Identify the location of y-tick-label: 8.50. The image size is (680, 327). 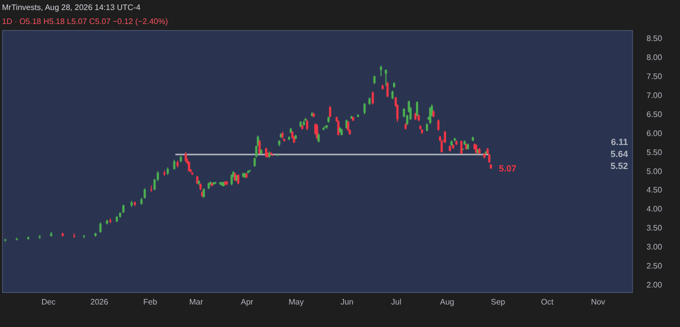
(654, 38).